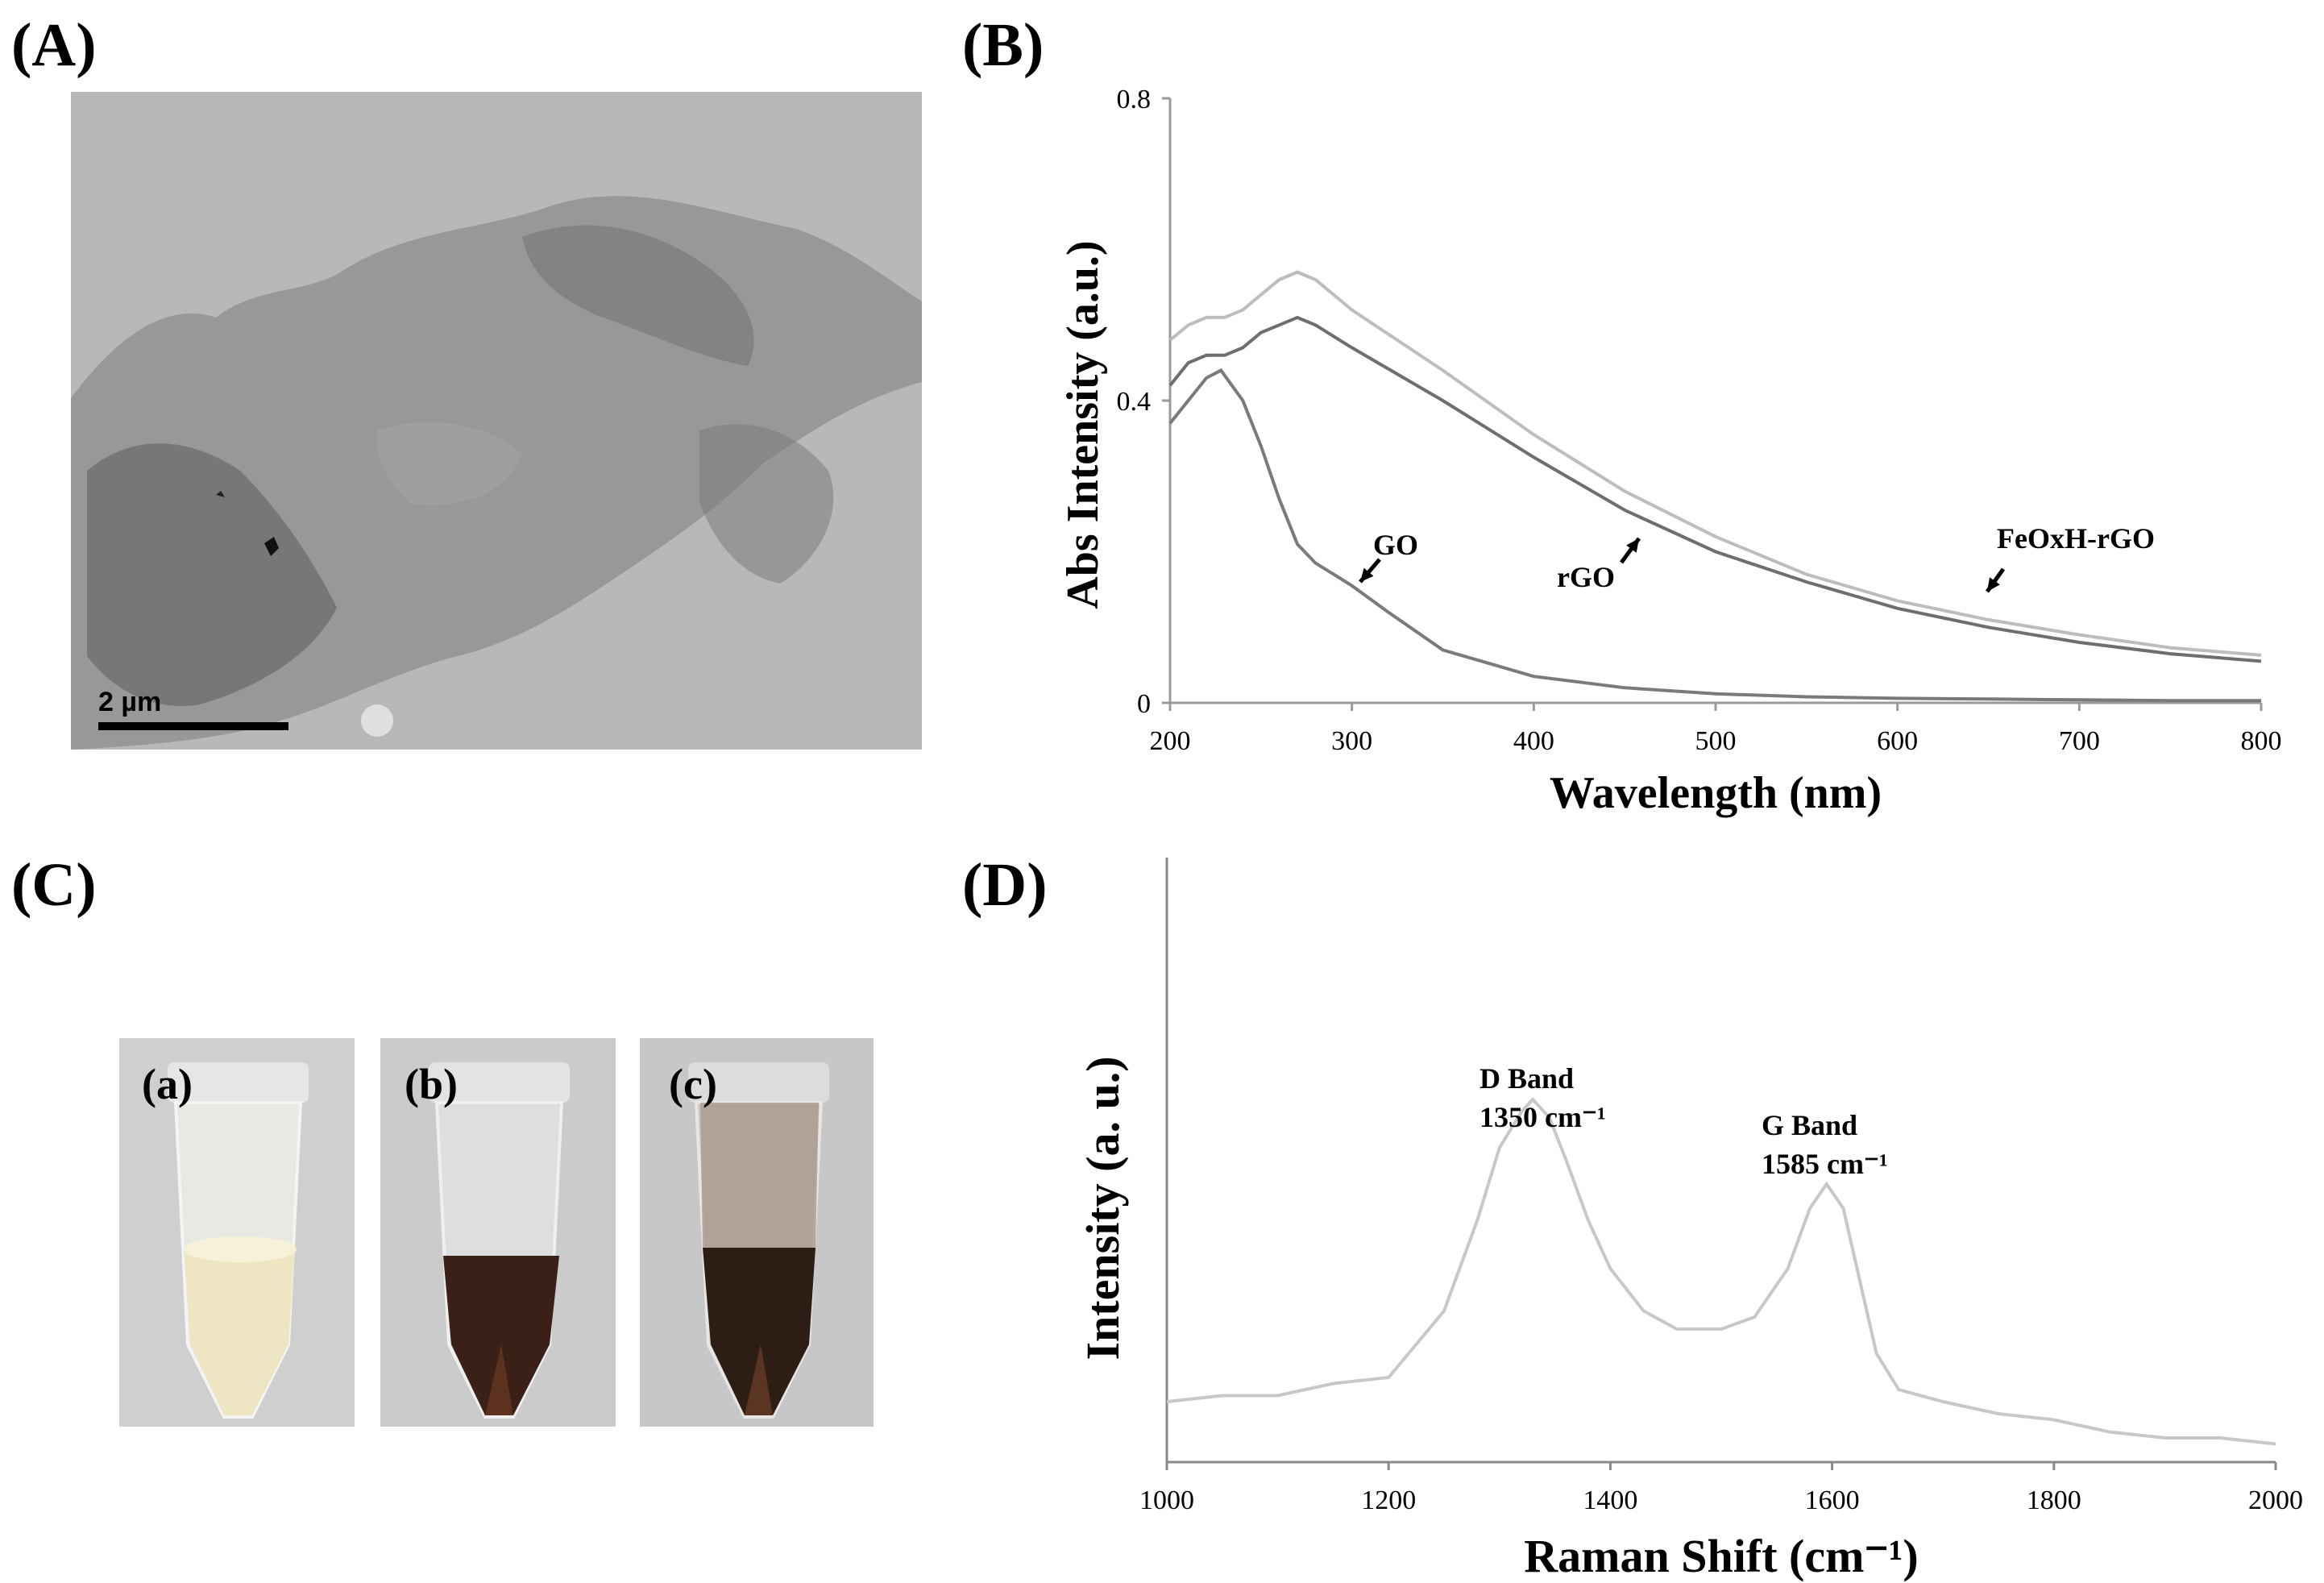  I want to click on annotation-go-arrow, so click(1370, 571).